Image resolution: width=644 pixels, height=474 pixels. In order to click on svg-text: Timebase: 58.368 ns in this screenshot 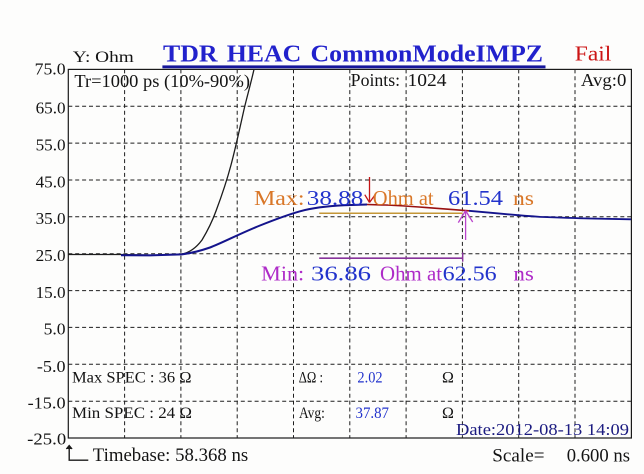, I will do `click(170, 455)`.